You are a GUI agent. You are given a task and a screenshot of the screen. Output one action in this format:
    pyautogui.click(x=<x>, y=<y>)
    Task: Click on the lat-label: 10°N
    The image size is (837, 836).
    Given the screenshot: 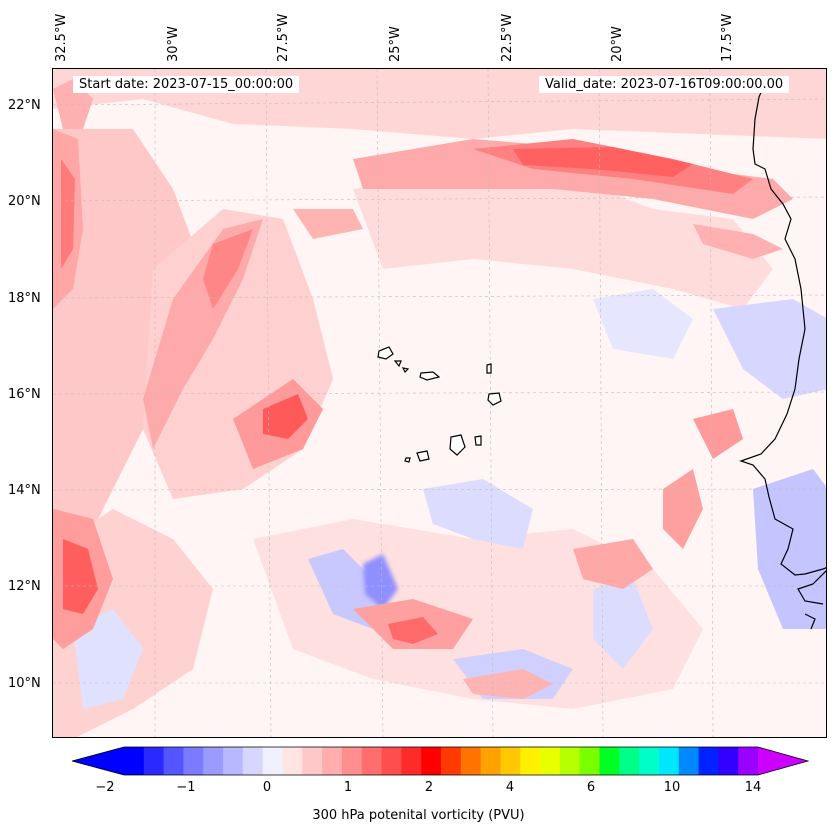 What is the action you would take?
    pyautogui.click(x=24, y=683)
    